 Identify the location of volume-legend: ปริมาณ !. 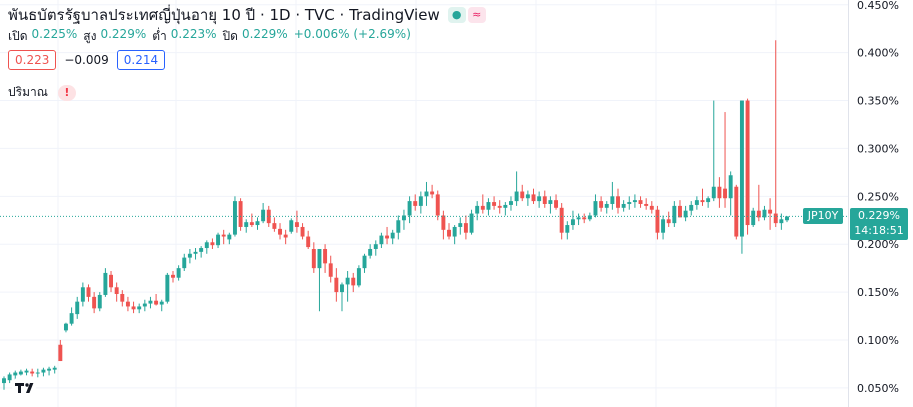
(42, 92).